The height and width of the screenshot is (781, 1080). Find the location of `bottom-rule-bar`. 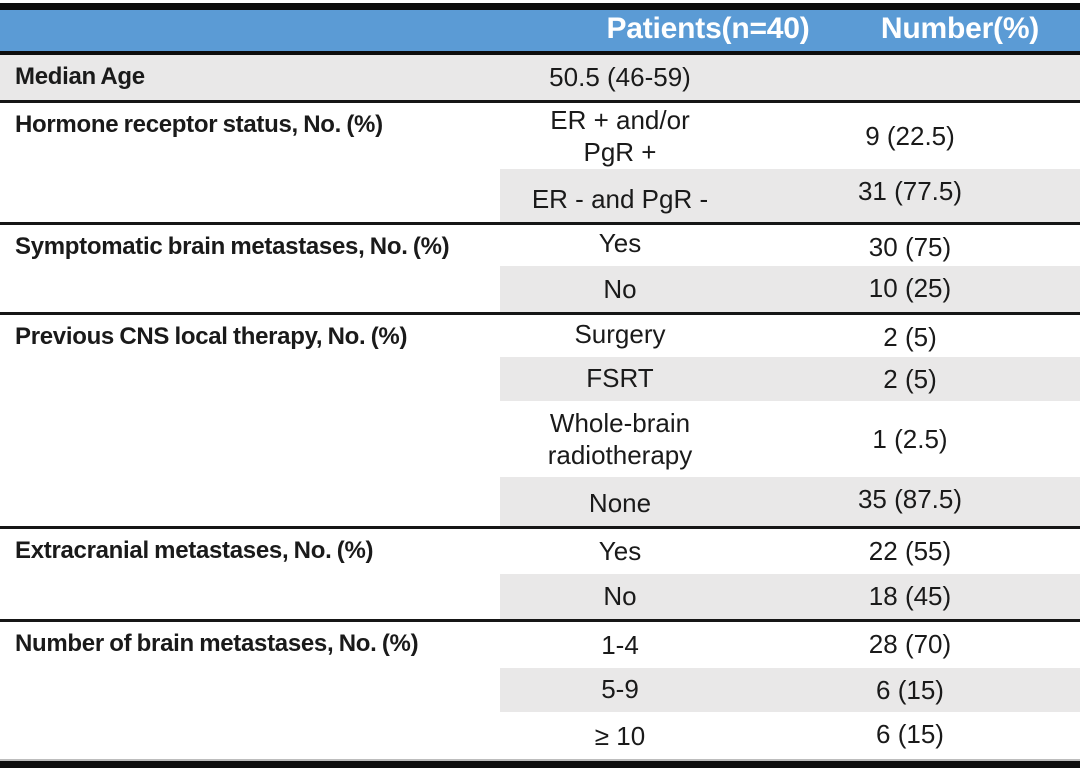

bottom-rule-bar is located at coordinates (540, 763).